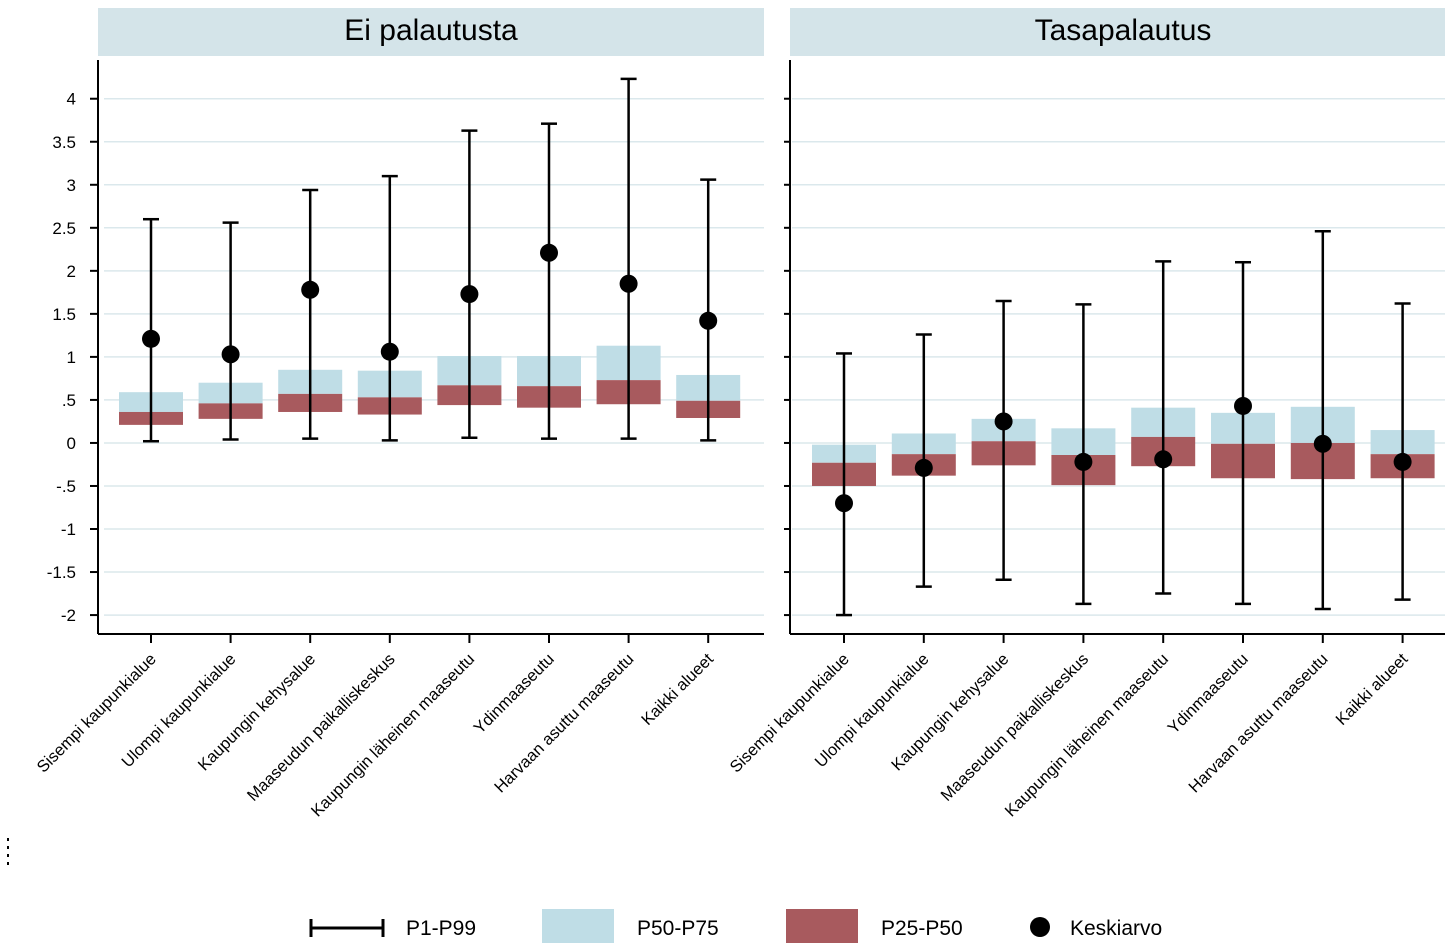  What do you see at coordinates (1123, 30) in the screenshot?
I see `panel-title-right: Tasapalautus` at bounding box center [1123, 30].